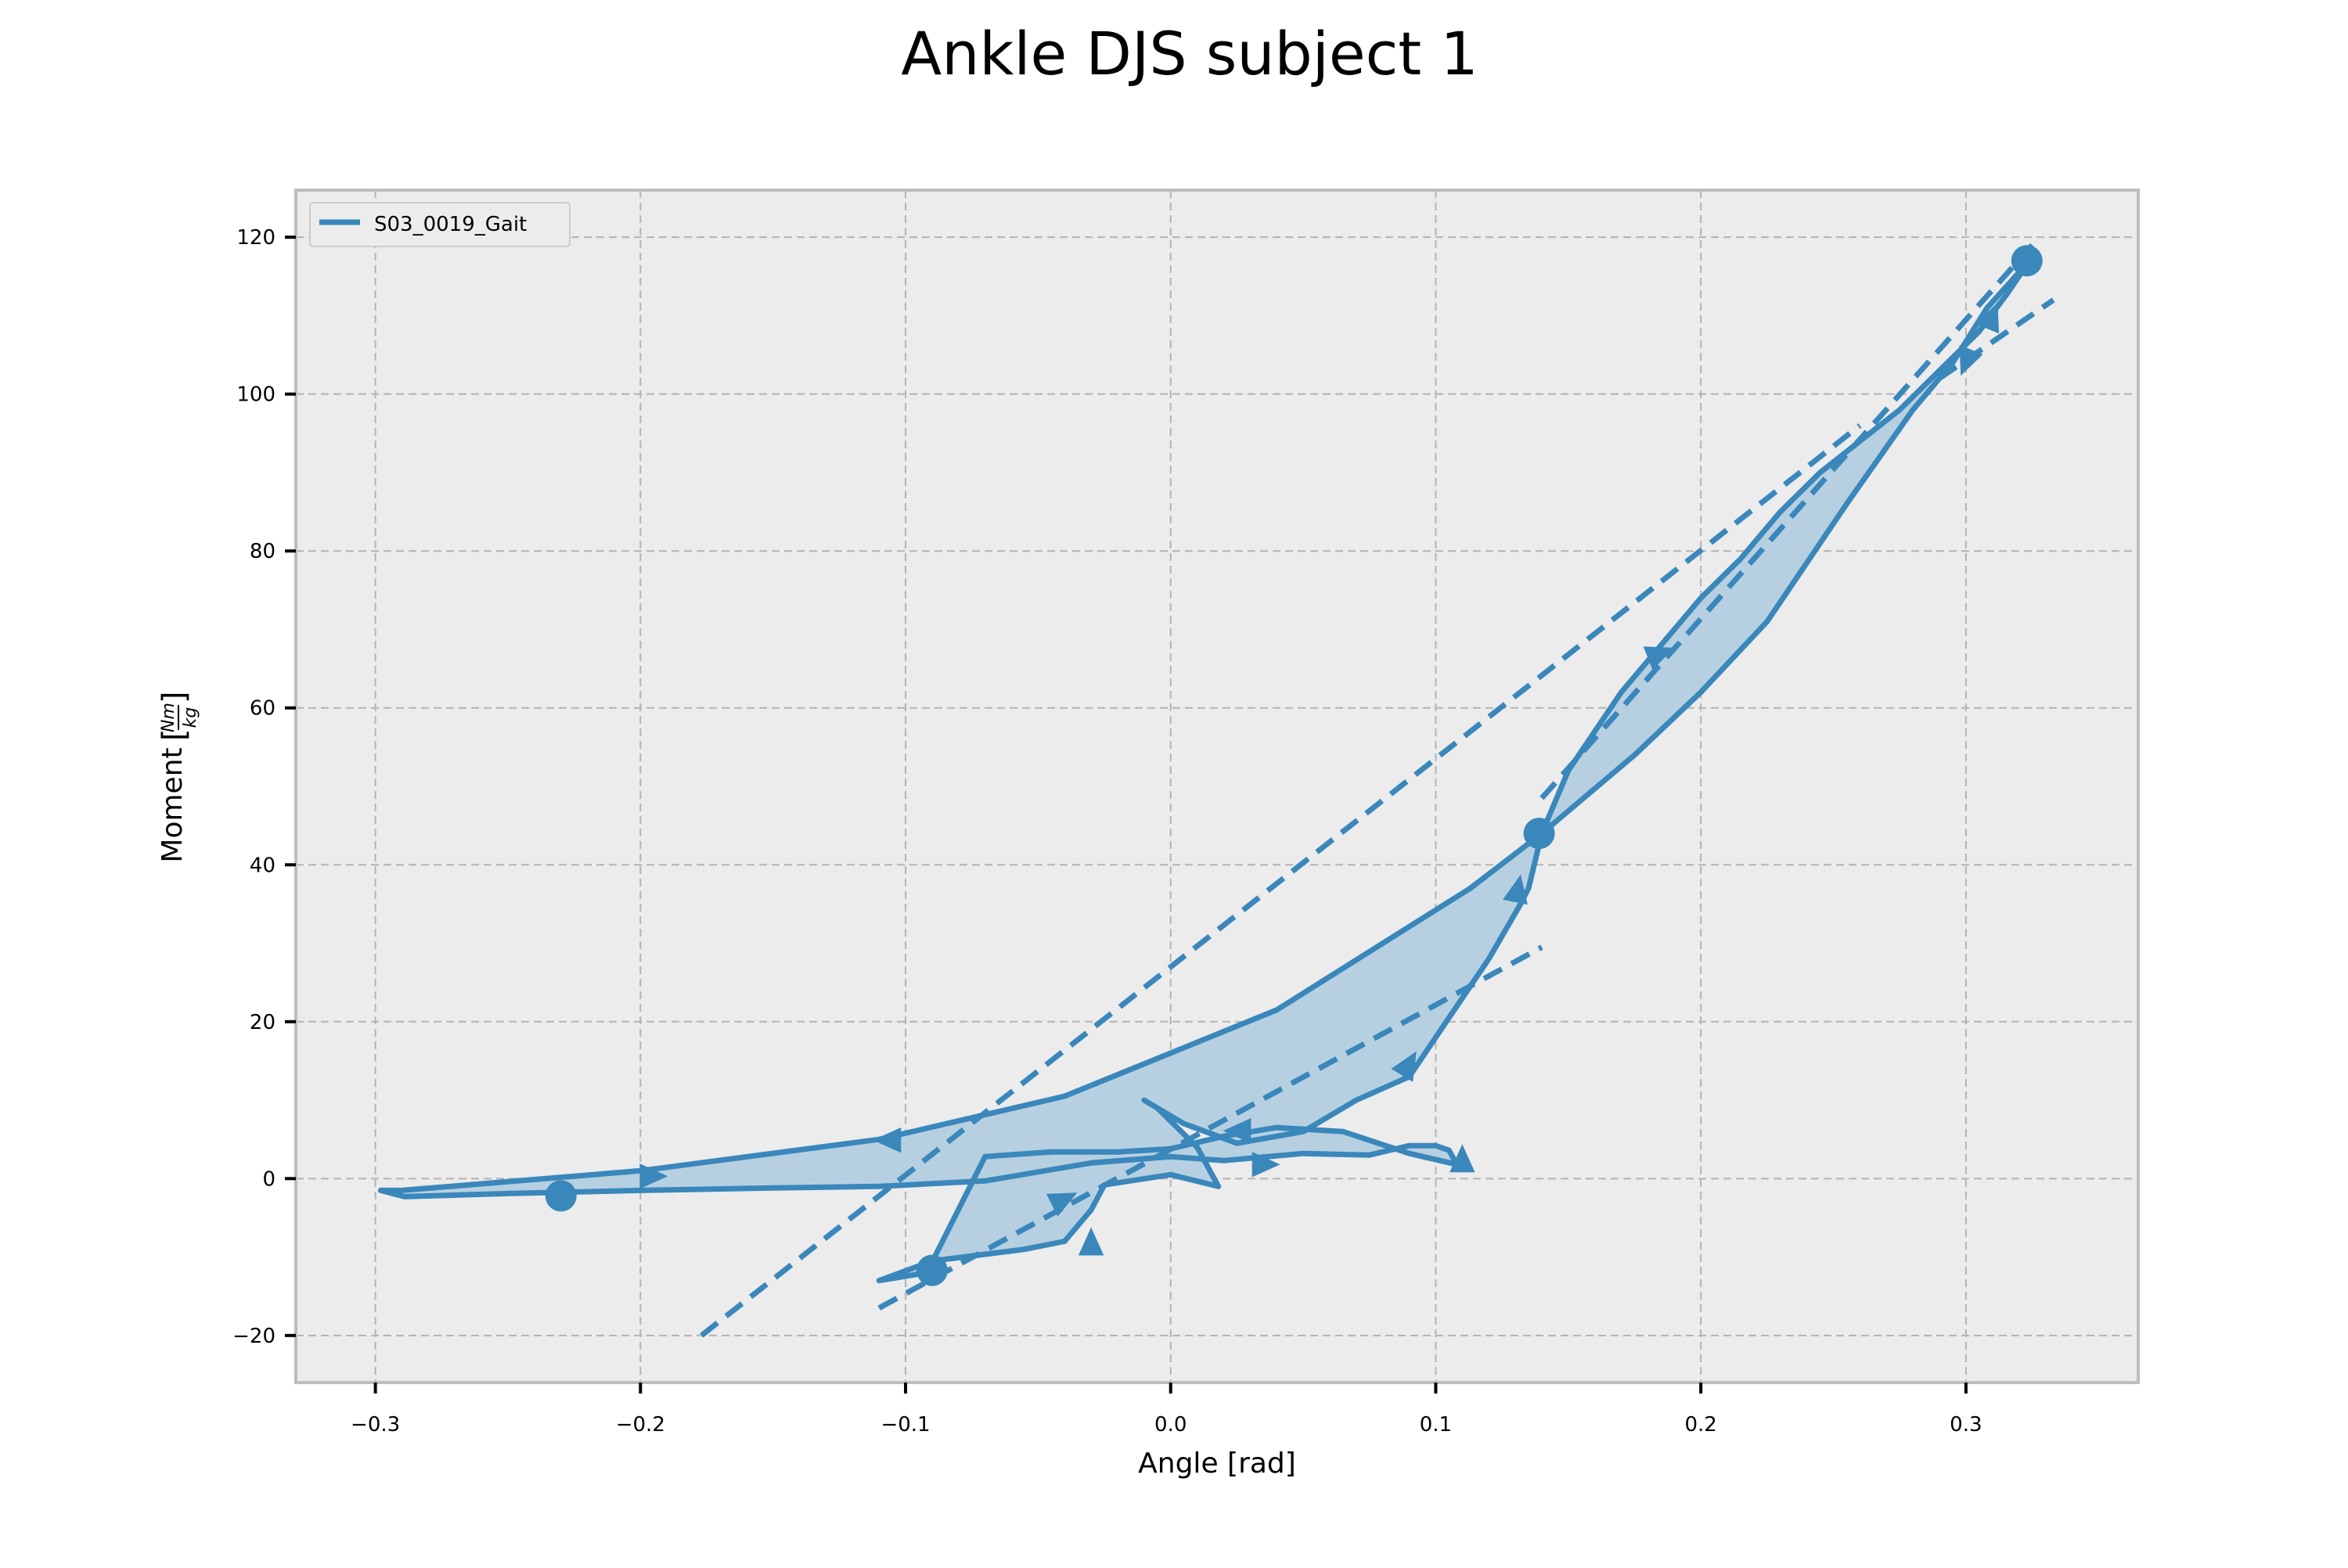 The height and width of the screenshot is (1568, 2348). I want to click on x-tick-label: 0.1, so click(1436, 1425).